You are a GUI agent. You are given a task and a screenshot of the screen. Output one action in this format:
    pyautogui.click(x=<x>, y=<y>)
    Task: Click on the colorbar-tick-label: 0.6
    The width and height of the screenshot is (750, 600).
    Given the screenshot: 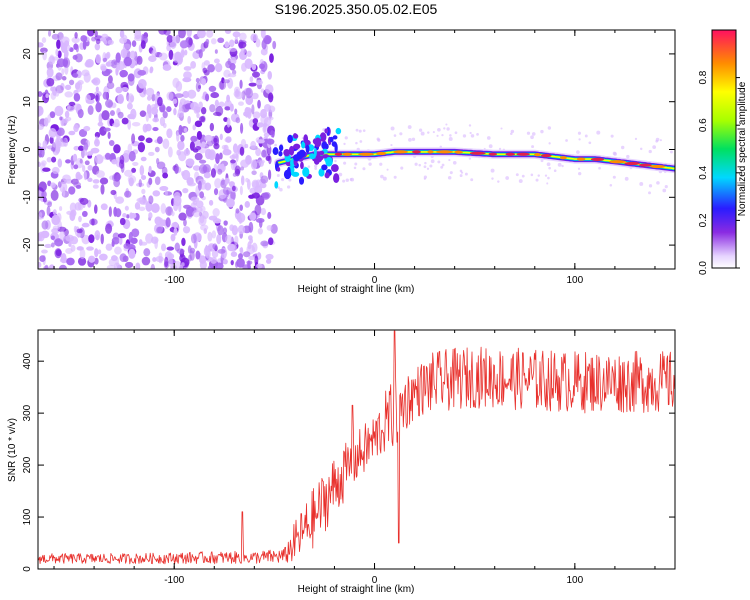 What is the action you would take?
    pyautogui.click(x=703, y=125)
    